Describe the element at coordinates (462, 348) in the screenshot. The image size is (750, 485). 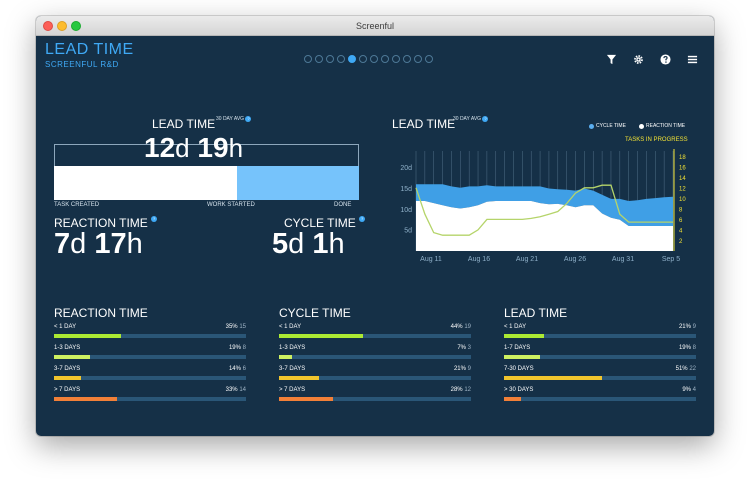
I see `bucket-percent-value: 7%` at that location.